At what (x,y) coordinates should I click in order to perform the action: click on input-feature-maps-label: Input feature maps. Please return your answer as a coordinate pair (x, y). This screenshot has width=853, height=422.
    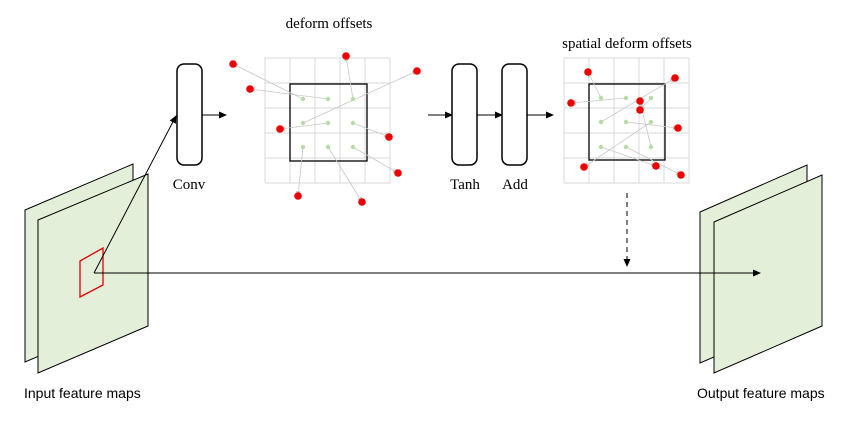
    Looking at the image, I should click on (82, 393).